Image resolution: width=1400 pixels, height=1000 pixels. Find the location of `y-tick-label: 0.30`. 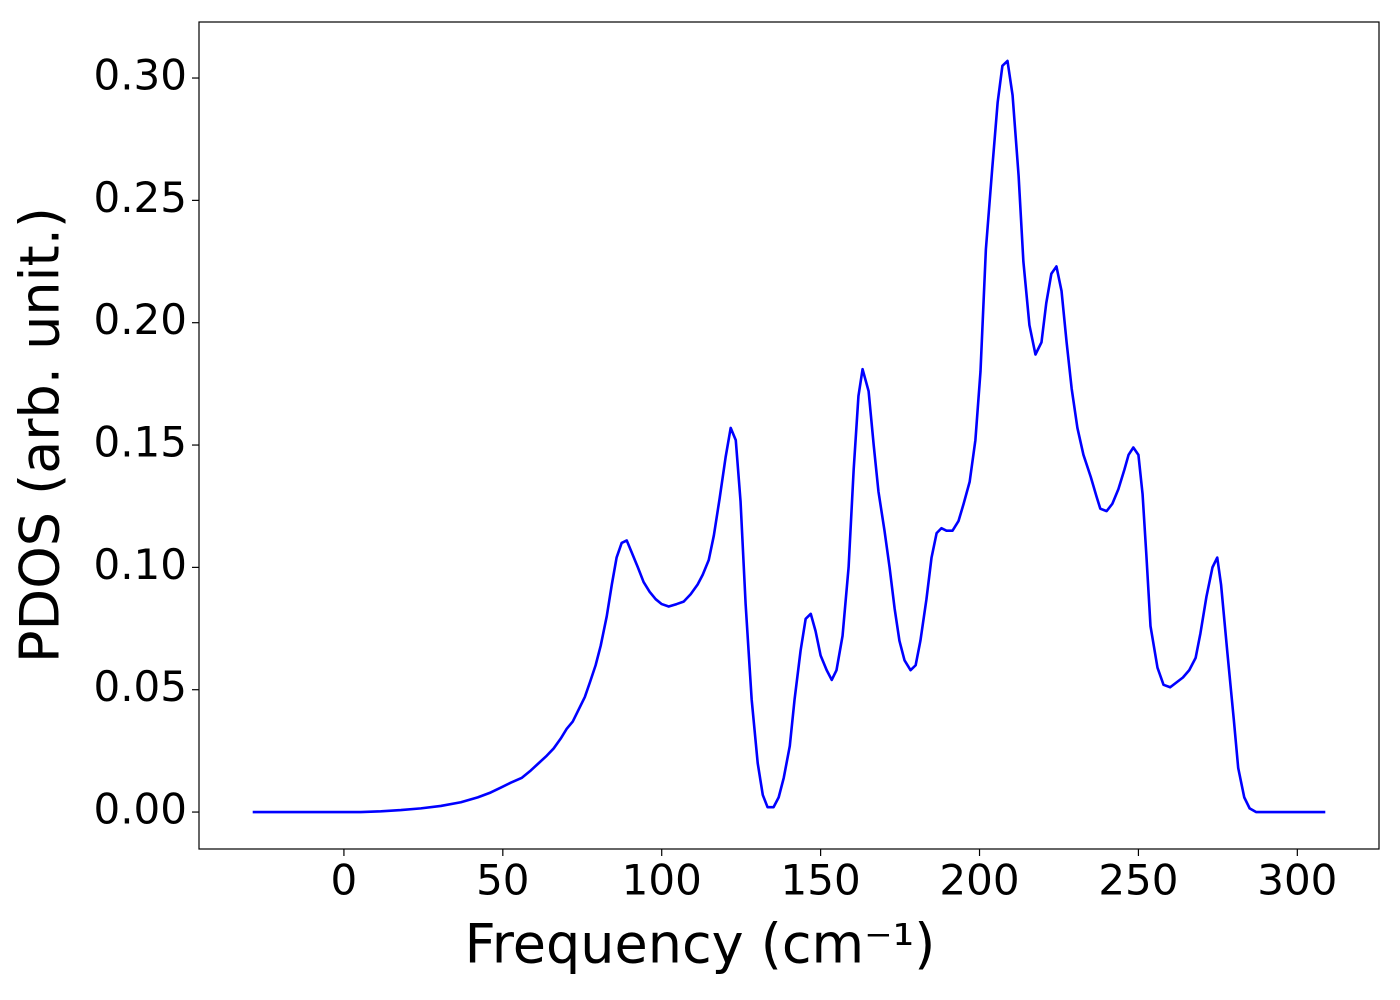

y-tick-label: 0.30 is located at coordinates (140, 75).